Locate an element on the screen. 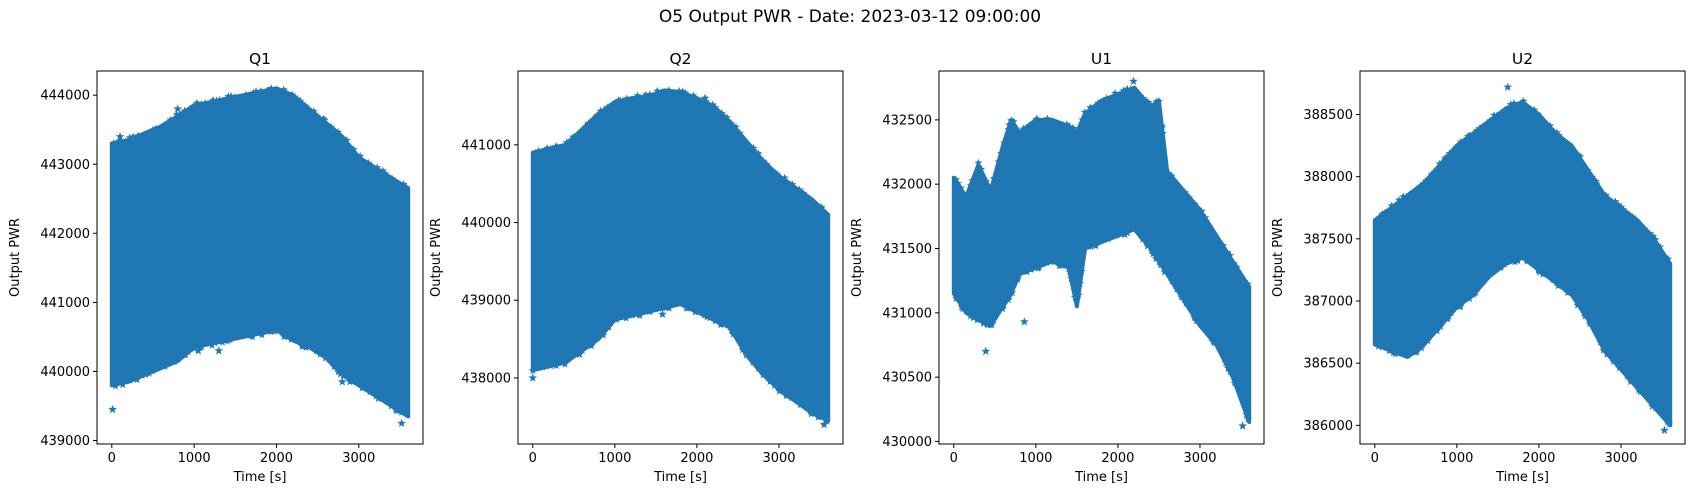  y-tick-label: 438000 is located at coordinates (486, 378).